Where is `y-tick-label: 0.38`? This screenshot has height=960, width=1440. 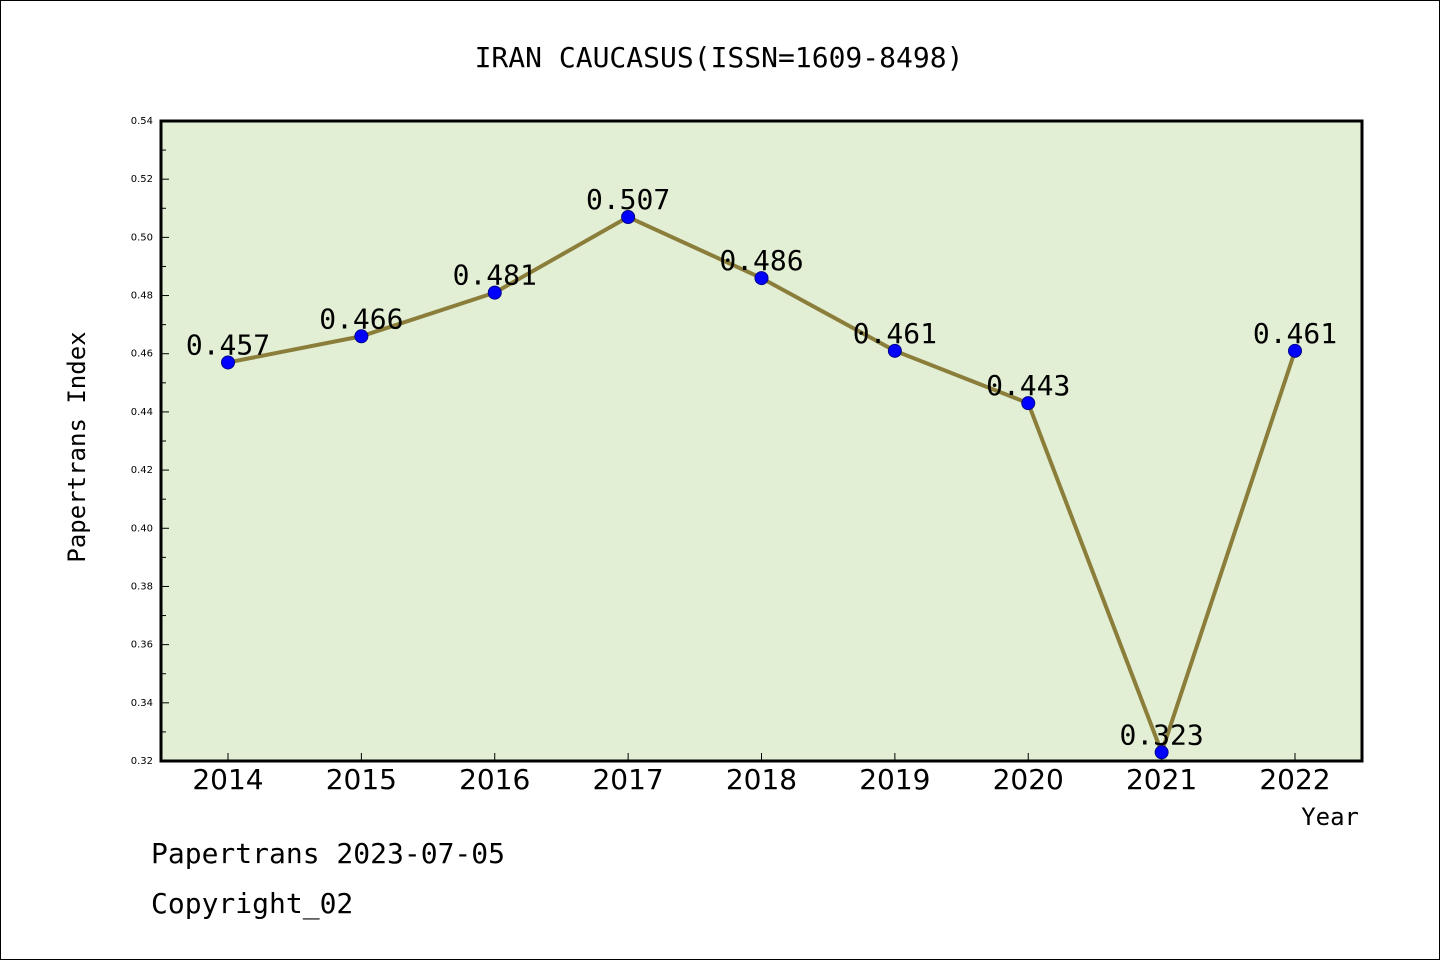 y-tick-label: 0.38 is located at coordinates (142, 586).